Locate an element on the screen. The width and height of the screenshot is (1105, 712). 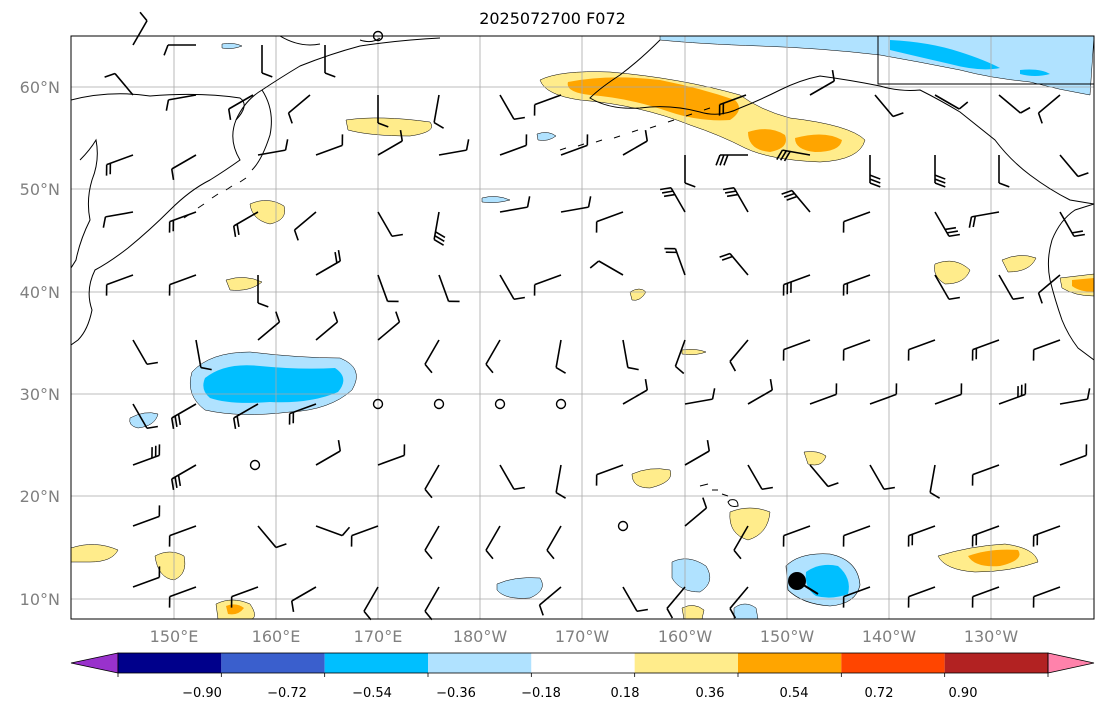
kamchatka-coastline is located at coordinates (338, 79).